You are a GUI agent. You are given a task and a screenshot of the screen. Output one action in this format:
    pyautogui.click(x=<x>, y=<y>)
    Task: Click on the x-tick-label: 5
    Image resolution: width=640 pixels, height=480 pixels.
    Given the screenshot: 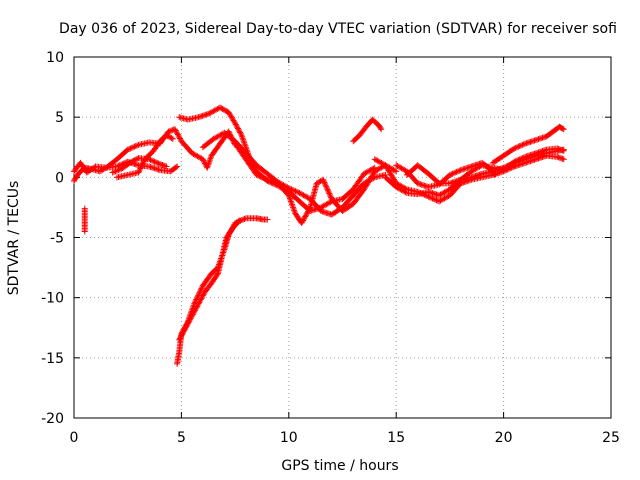 What is the action you would take?
    pyautogui.click(x=181, y=438)
    